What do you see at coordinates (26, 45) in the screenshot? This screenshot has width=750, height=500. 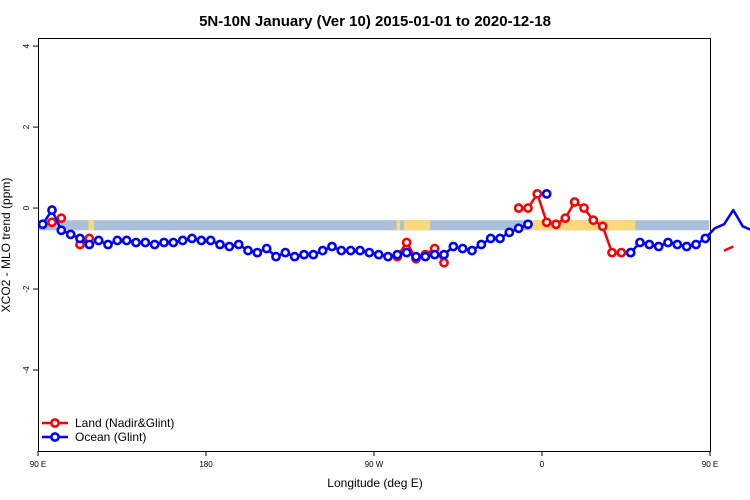 I see `y-tick-label: 4` at bounding box center [26, 45].